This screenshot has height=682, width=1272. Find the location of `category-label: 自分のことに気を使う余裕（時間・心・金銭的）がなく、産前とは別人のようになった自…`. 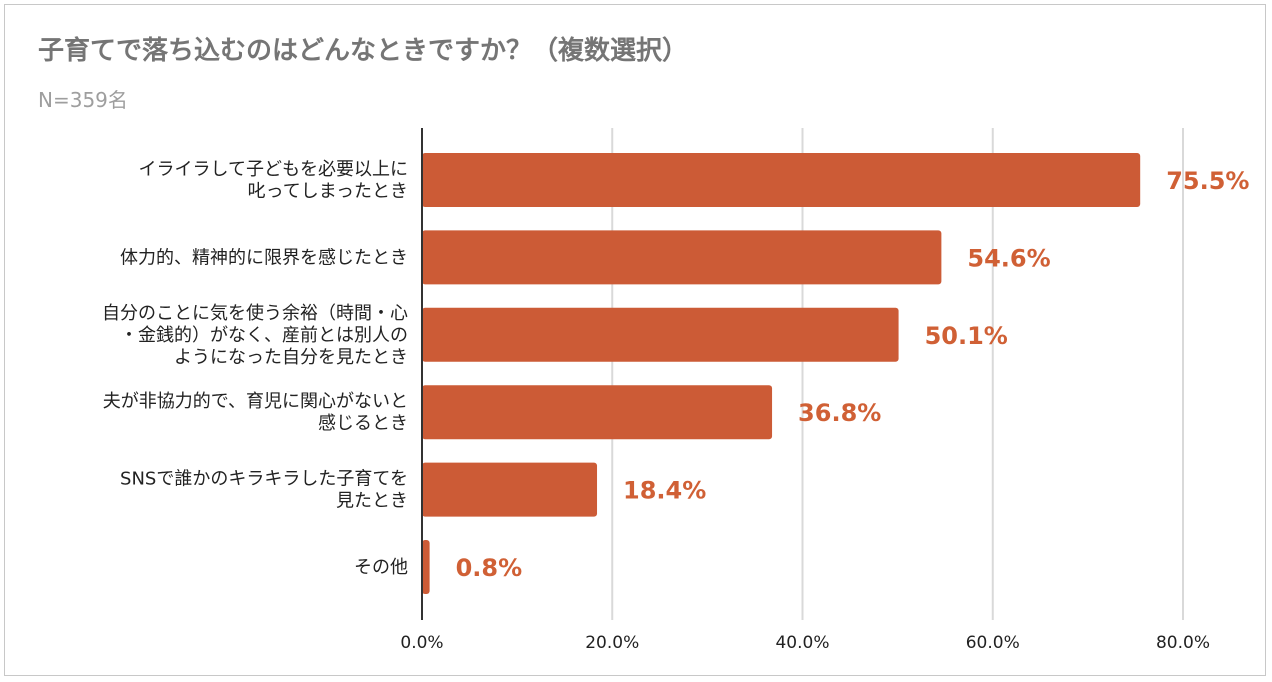

category-label: 自分のことに気を使う余裕（時間・心・金銭的）がなく、産前とは別人のようになった自… is located at coordinates (255, 335).